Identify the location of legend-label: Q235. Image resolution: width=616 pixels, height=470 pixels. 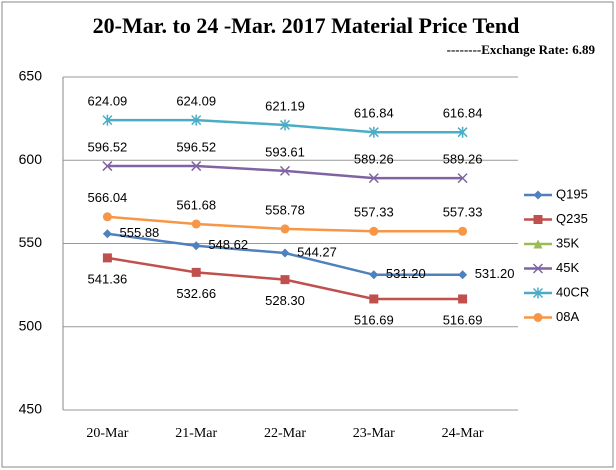
(572, 218).